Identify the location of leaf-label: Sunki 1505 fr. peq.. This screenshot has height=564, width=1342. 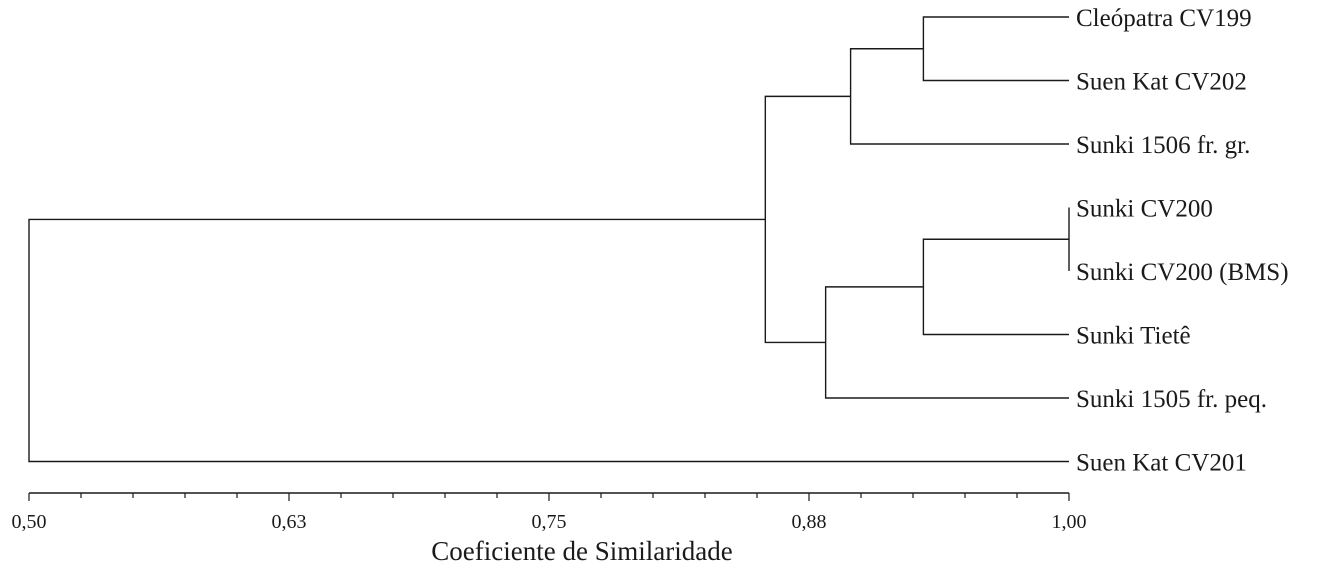
(1171, 399).